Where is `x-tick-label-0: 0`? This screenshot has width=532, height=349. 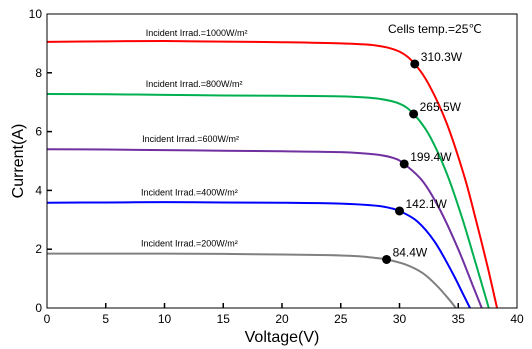 x-tick-label-0: 0 is located at coordinates (47, 319).